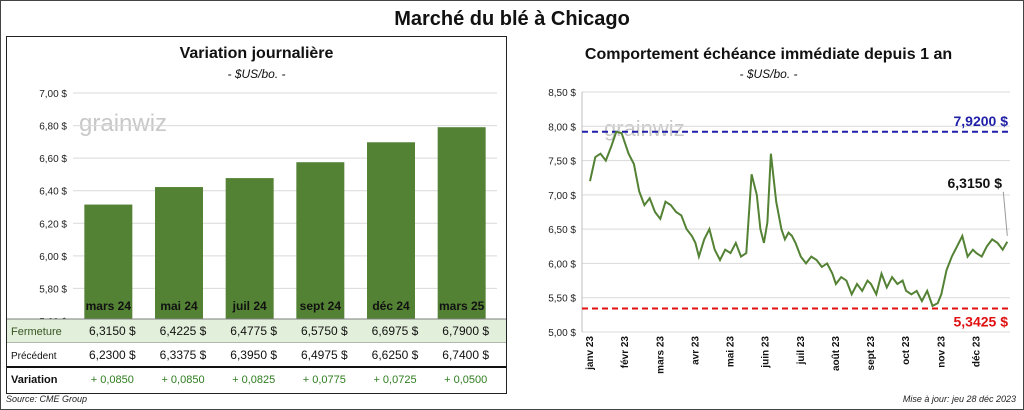 The height and width of the screenshot is (410, 1024). What do you see at coordinates (34, 356) in the screenshot?
I see `table-row-label: Précédent` at bounding box center [34, 356].